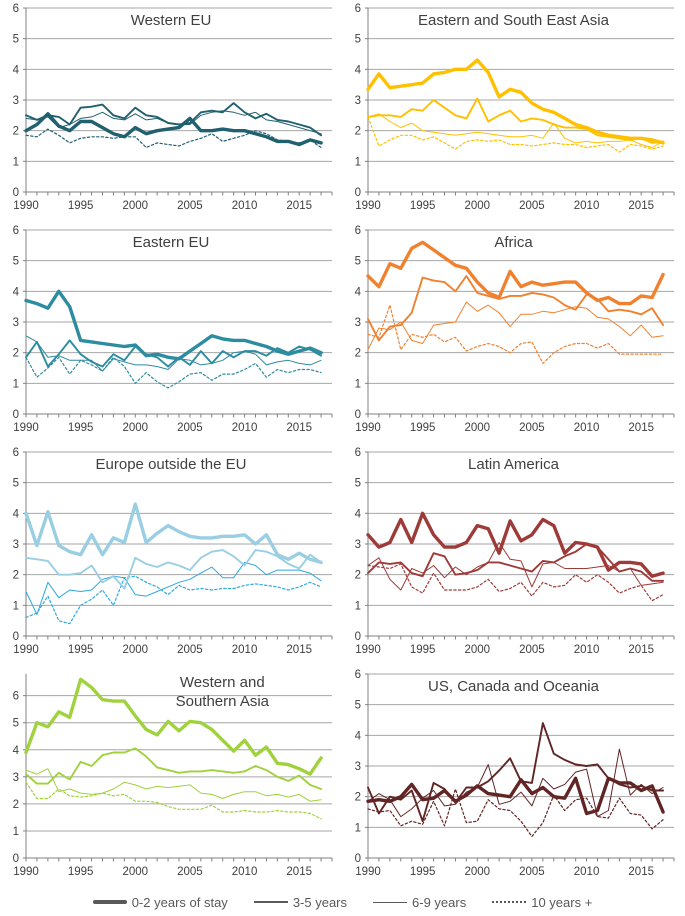 This screenshot has height=916, width=685. Describe the element at coordinates (179, 902) in the screenshot. I see `legend-label: 0-2 years of stay` at that location.